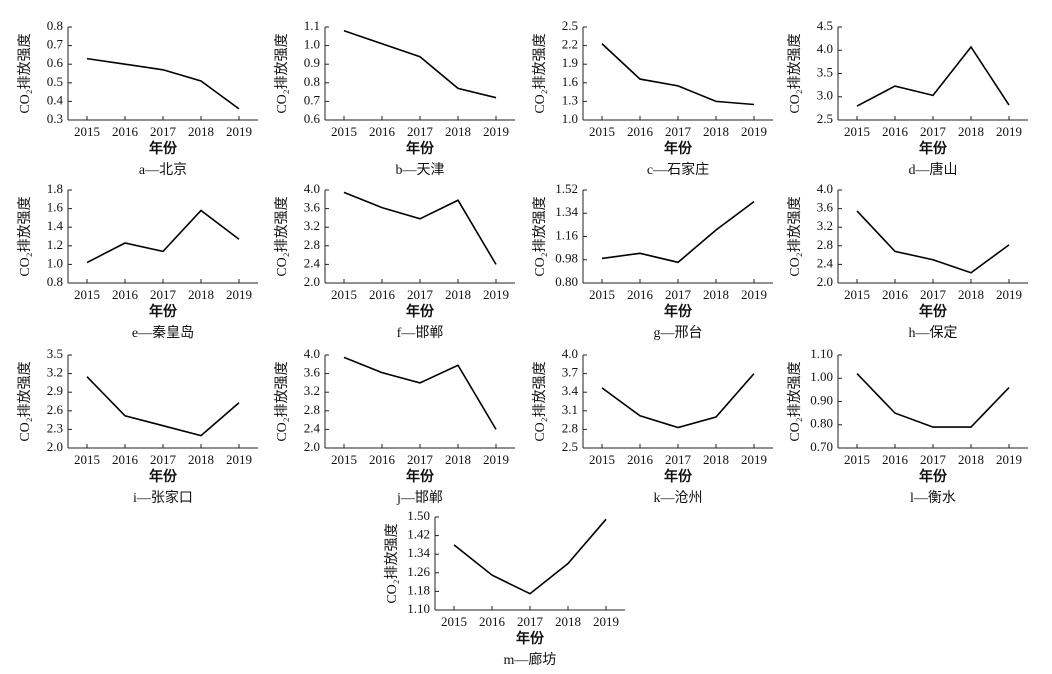  Describe the element at coordinates (678, 169) in the screenshot. I see `panel-caption: c—石家庄` at that location.